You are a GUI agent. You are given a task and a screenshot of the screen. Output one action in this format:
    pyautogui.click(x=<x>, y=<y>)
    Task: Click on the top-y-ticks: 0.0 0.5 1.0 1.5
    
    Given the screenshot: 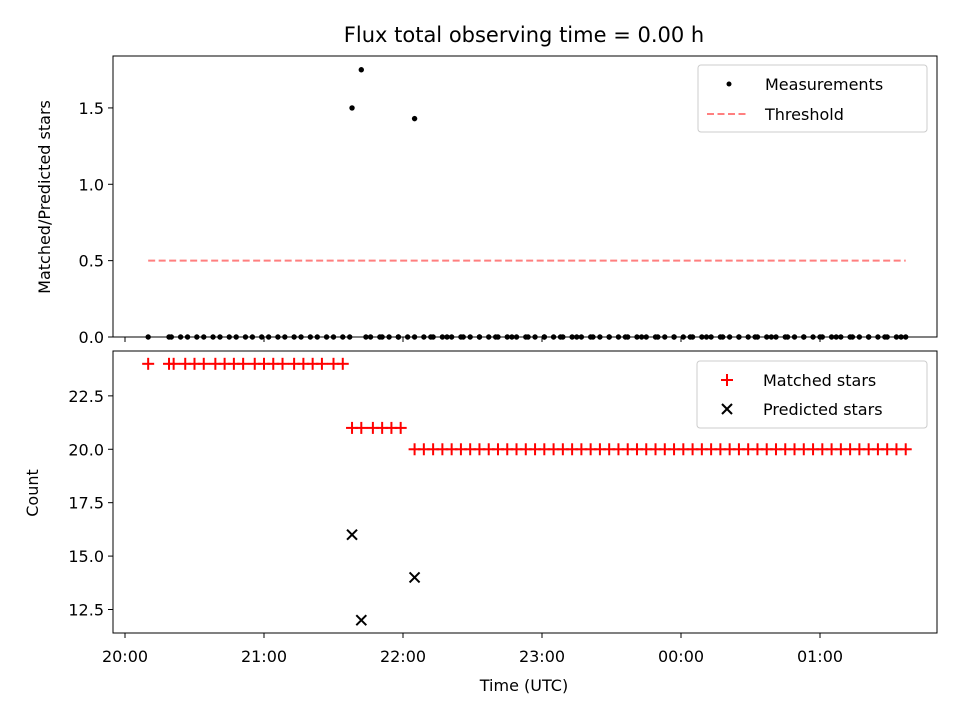 What is the action you would take?
    pyautogui.click(x=96, y=223)
    